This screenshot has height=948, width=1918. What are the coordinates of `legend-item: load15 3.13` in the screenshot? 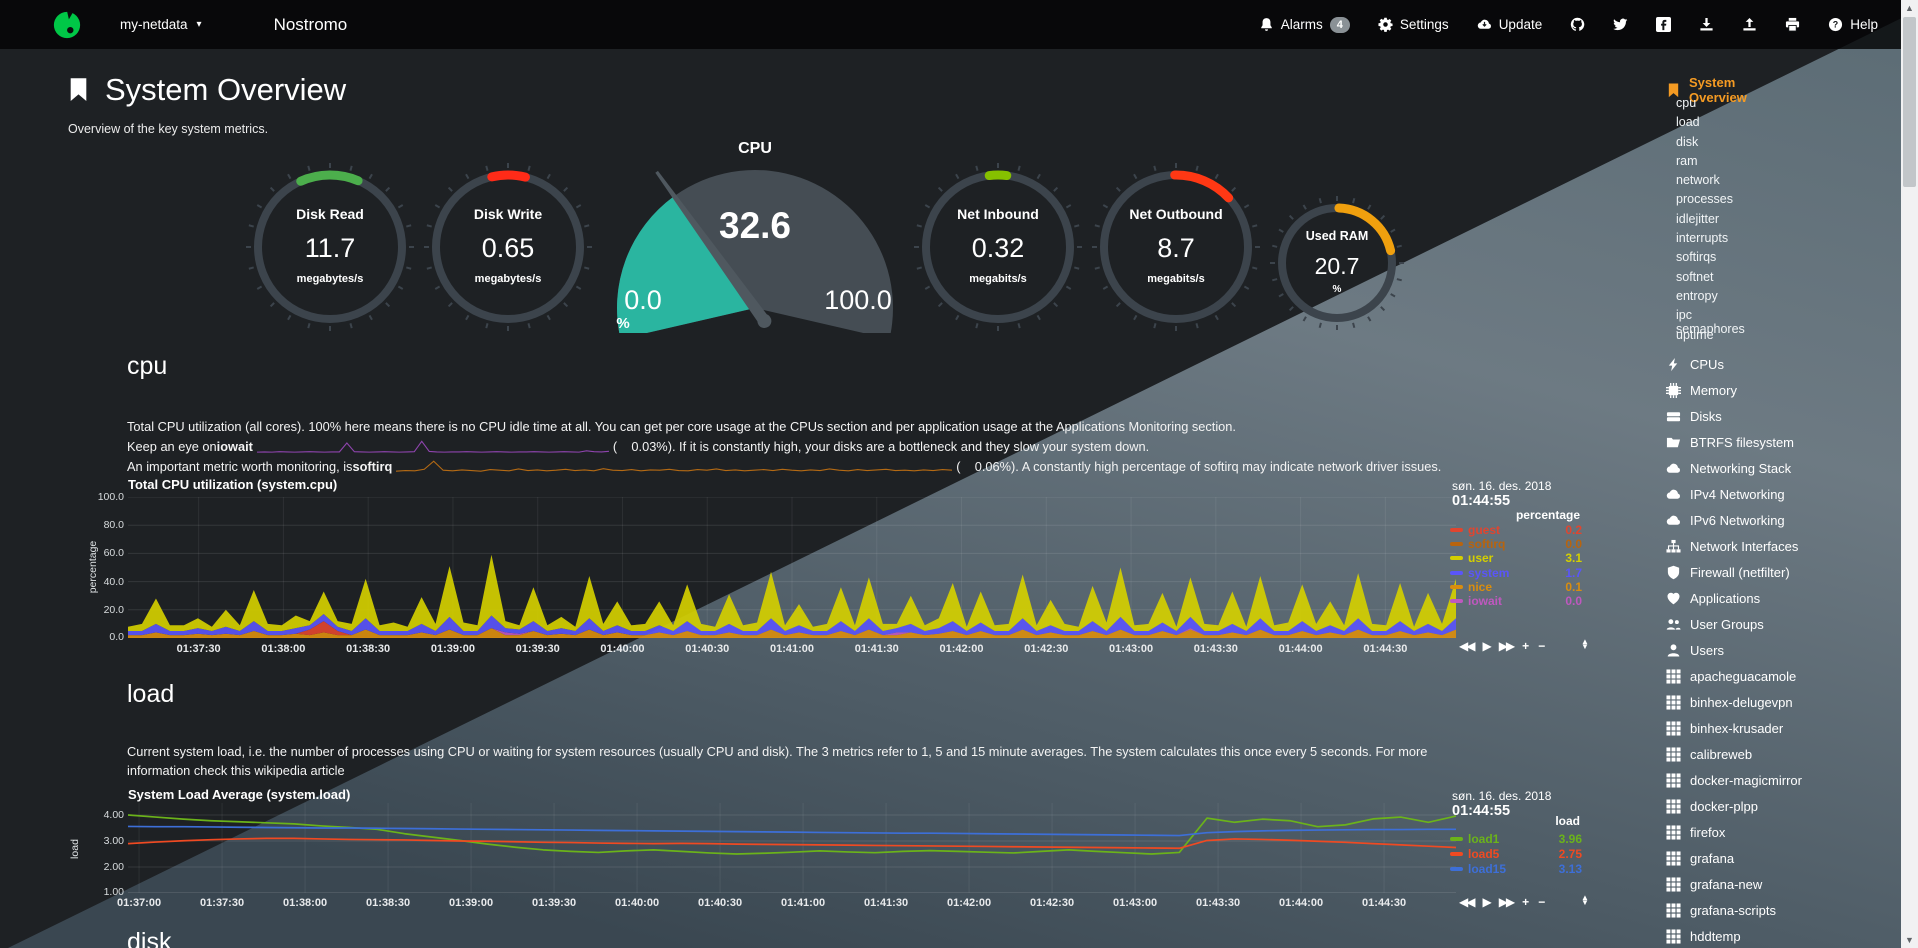 It's located at (1516, 868).